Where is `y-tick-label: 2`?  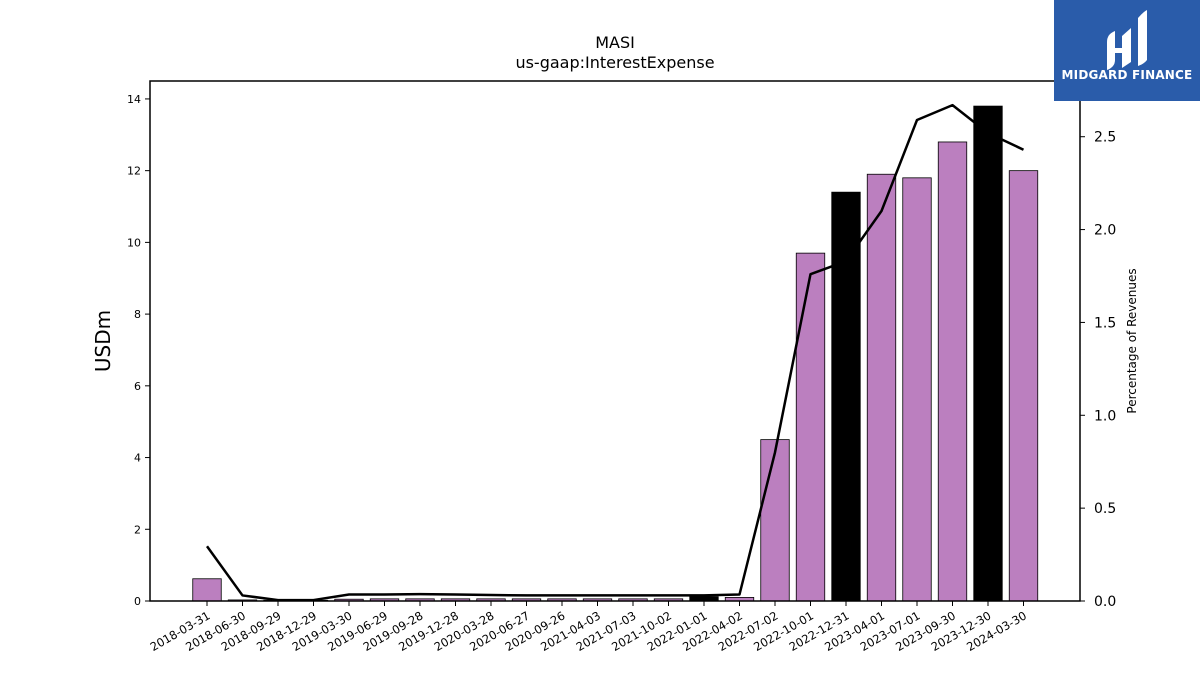
y-tick-label: 2 is located at coordinates (137, 529).